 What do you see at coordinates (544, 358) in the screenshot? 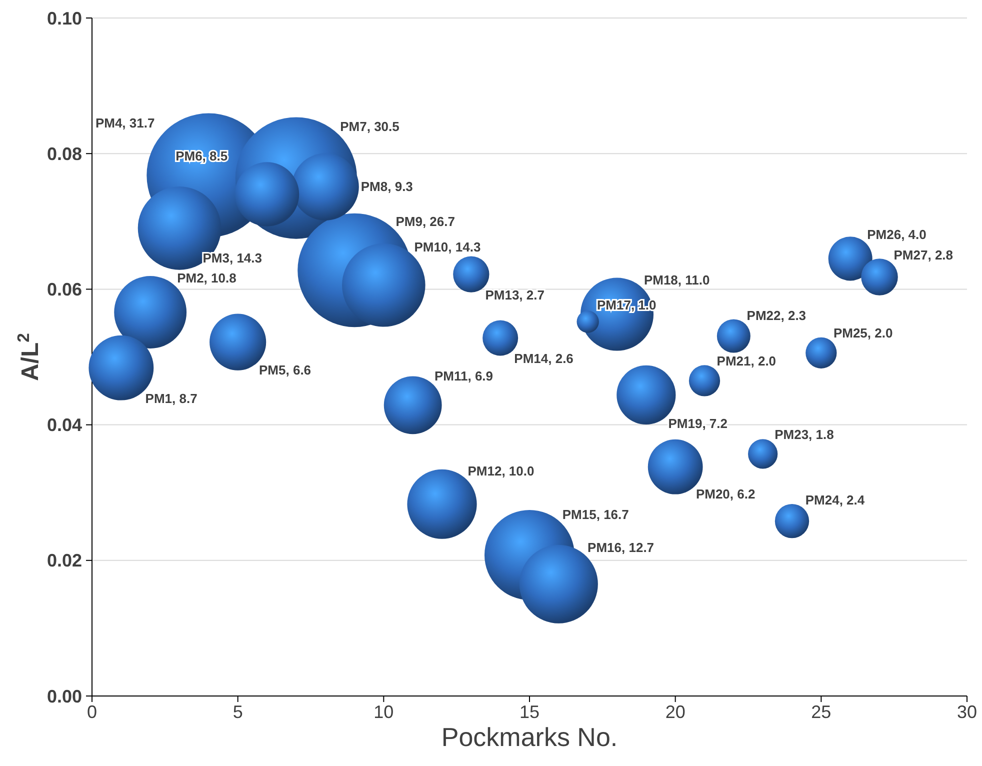
I see `data-label: PM14, 2.6` at bounding box center [544, 358].